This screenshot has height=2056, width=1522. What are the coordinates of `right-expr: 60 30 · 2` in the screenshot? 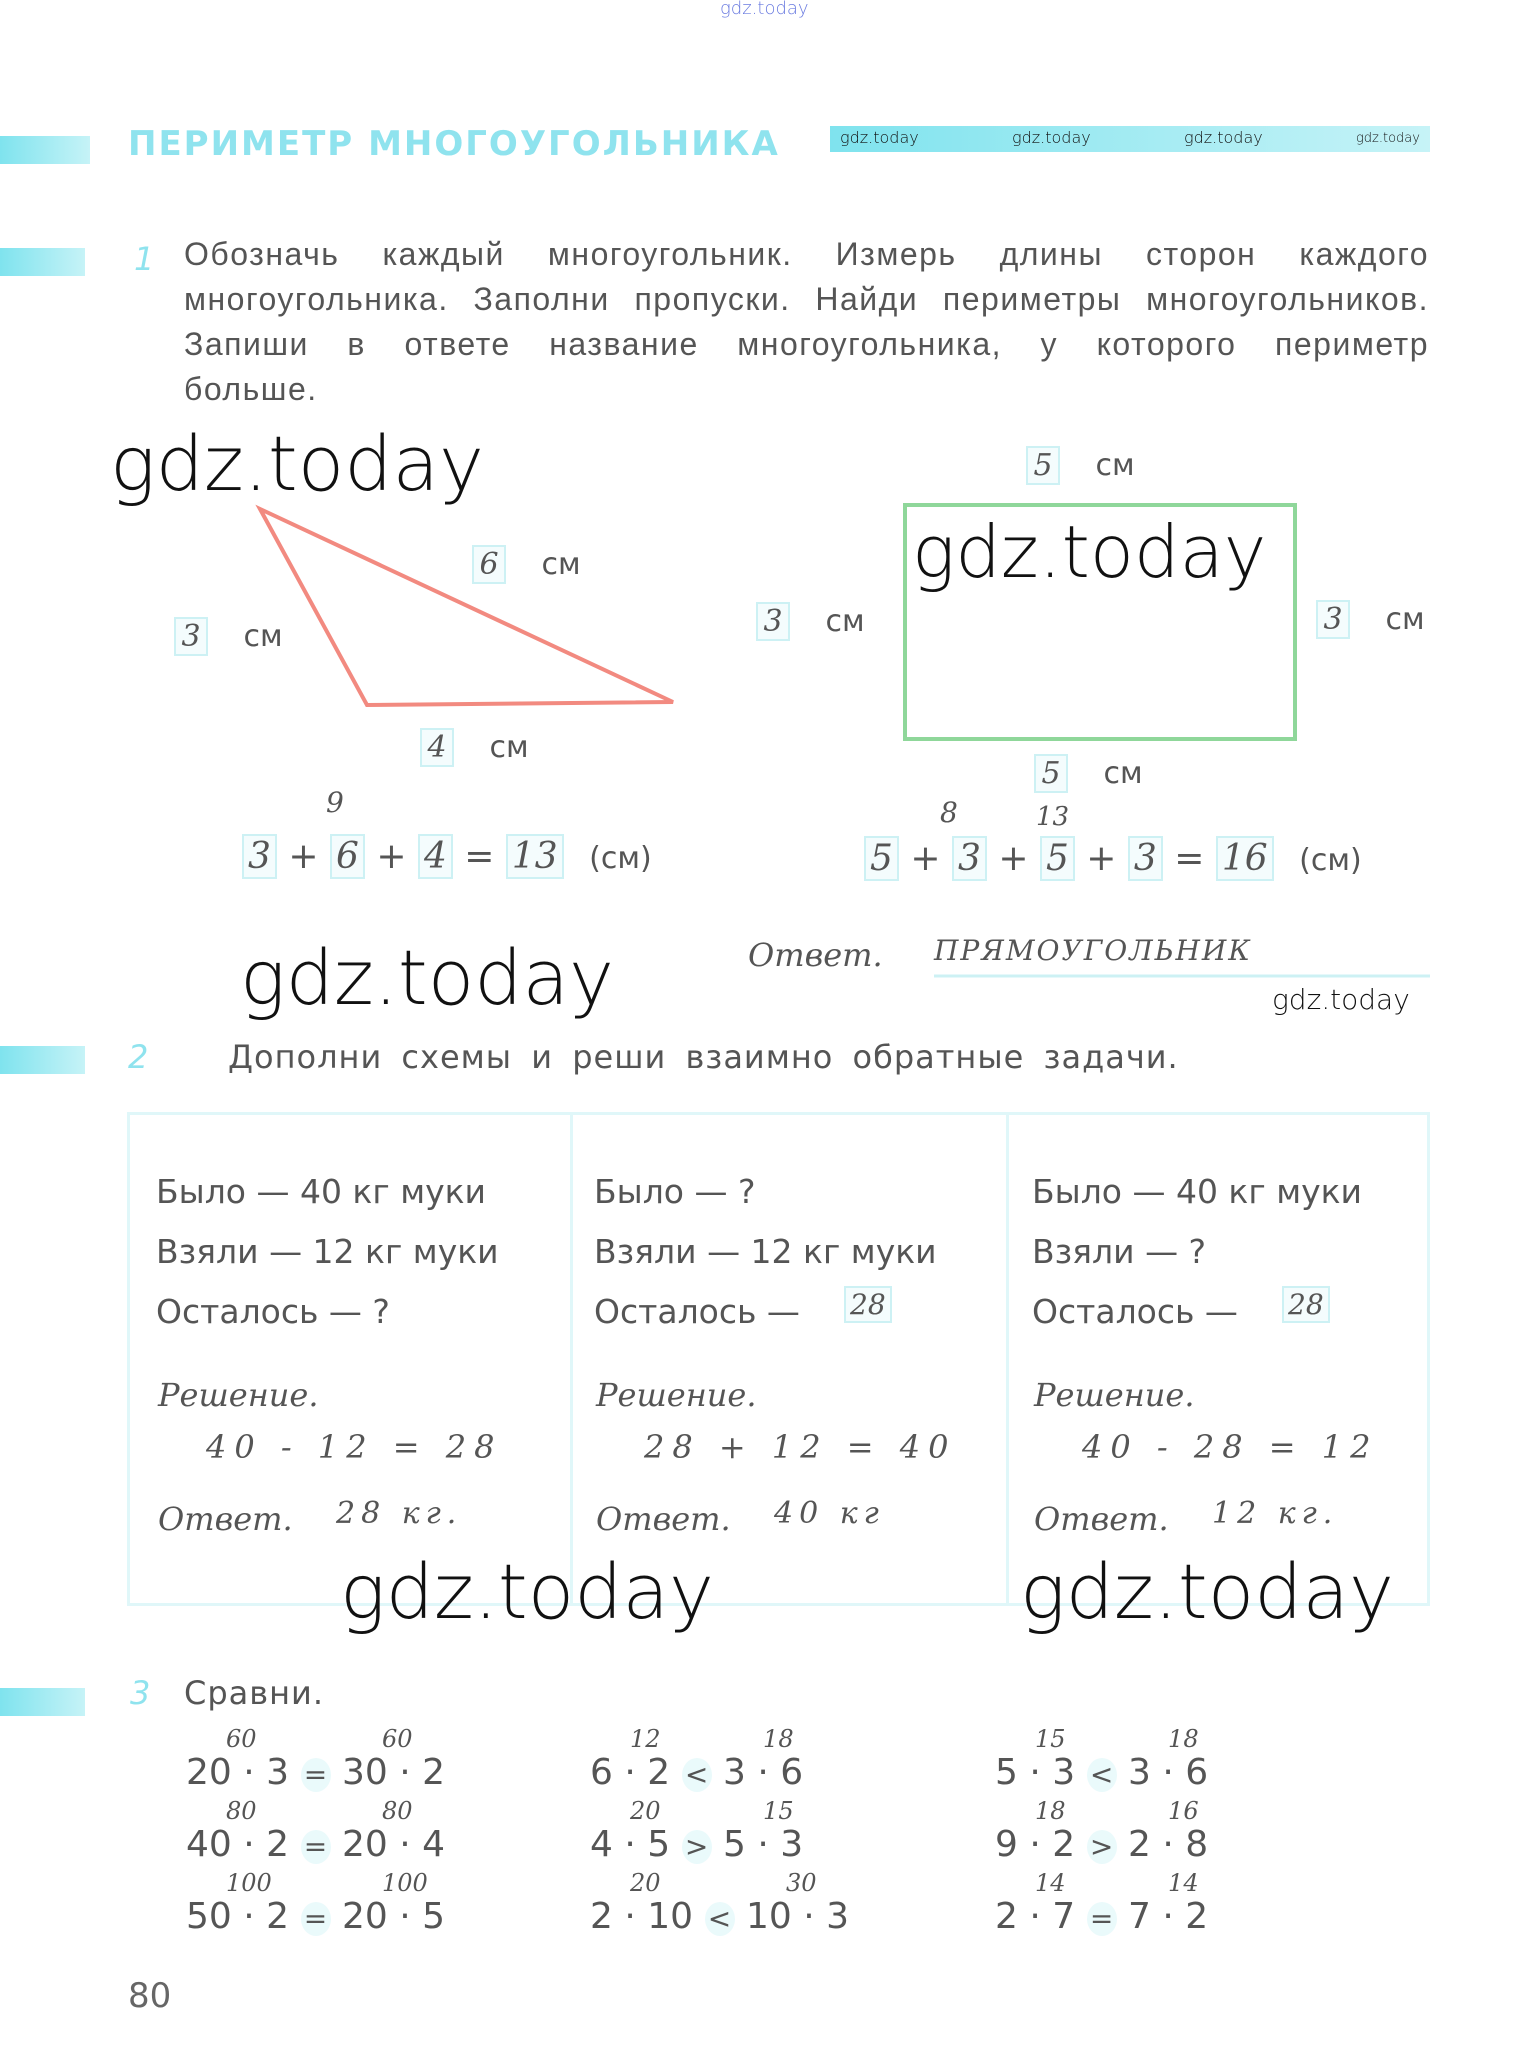 It's located at (393, 1759).